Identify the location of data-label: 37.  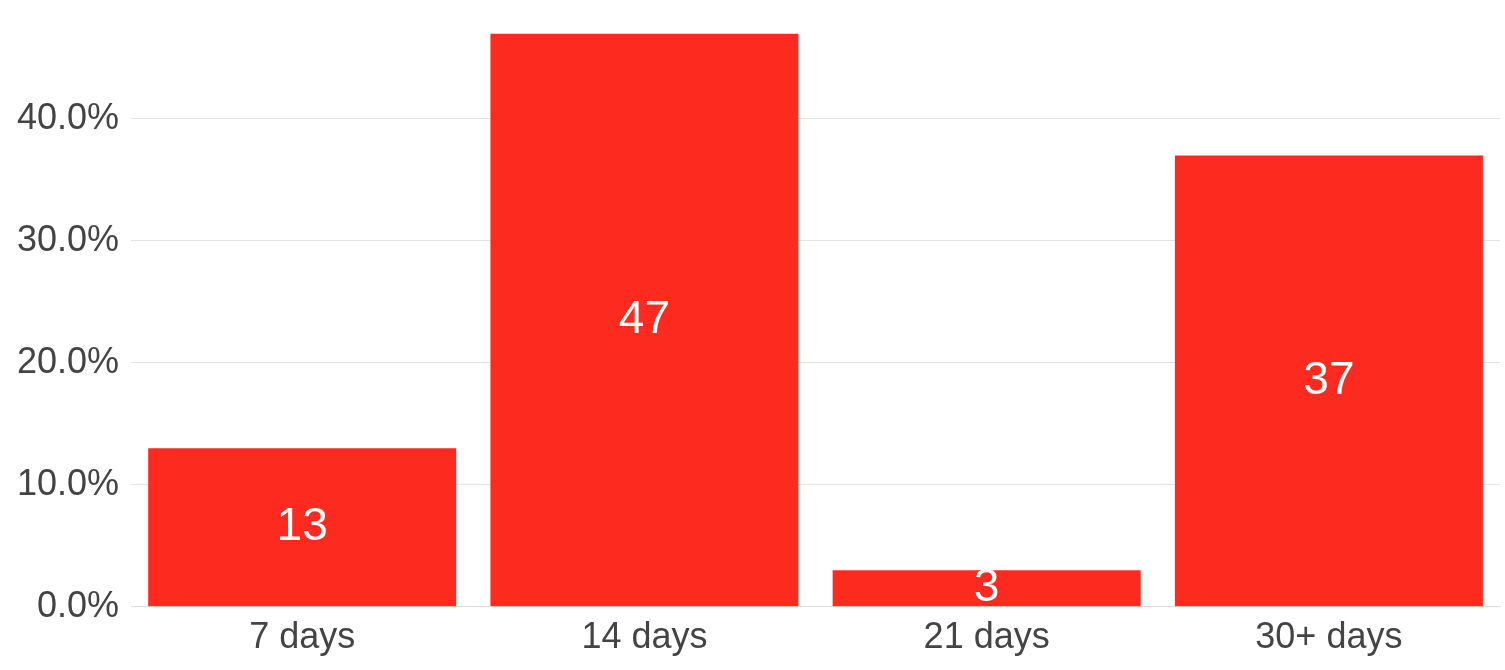
(1329, 377).